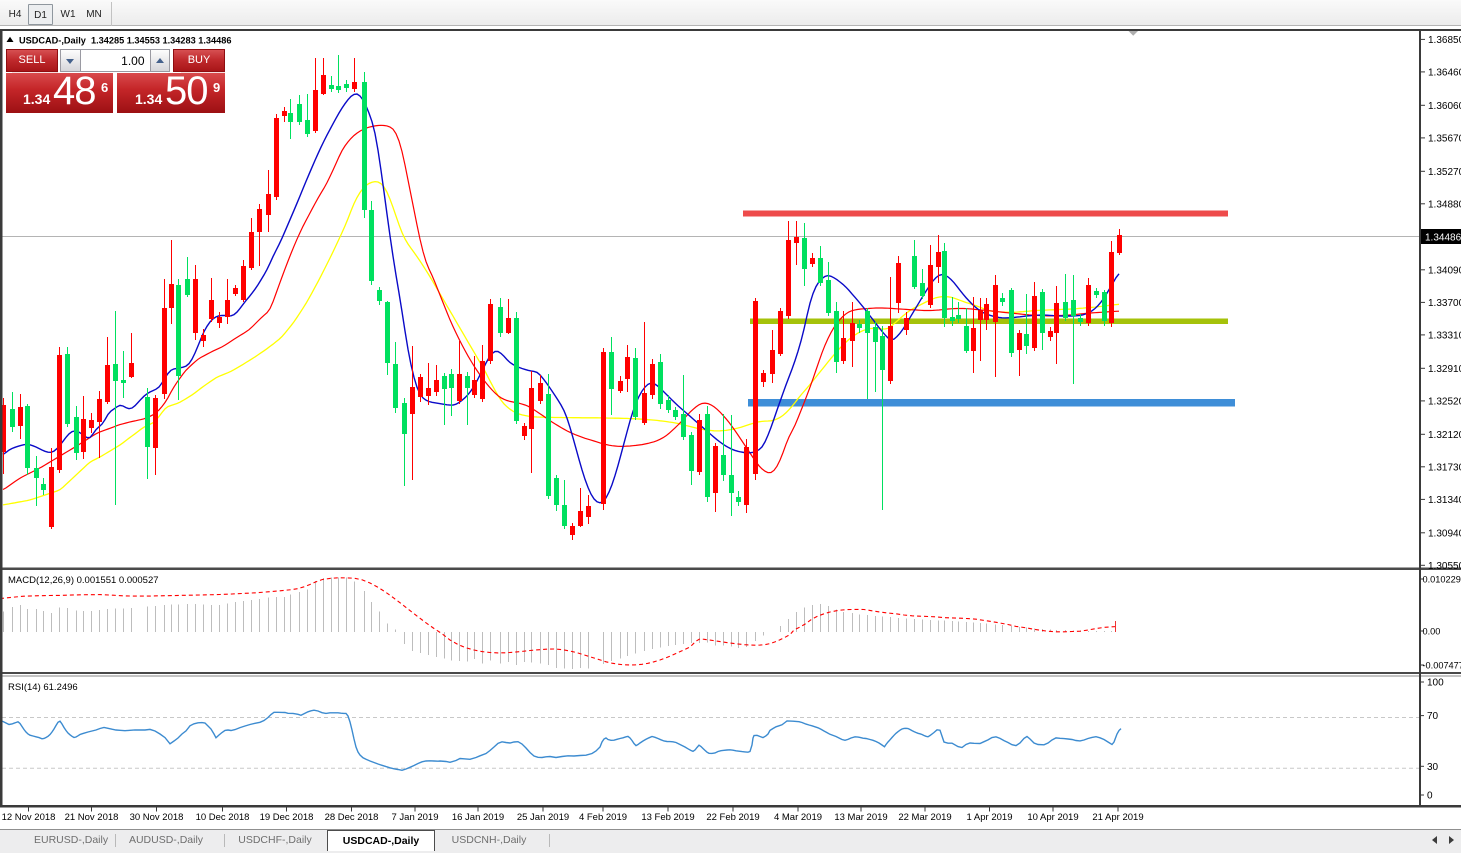 This screenshot has width=1461, height=853. Describe the element at coordinates (29, 817) in the screenshot. I see `svg-text: 12 Nov 2018` at that location.